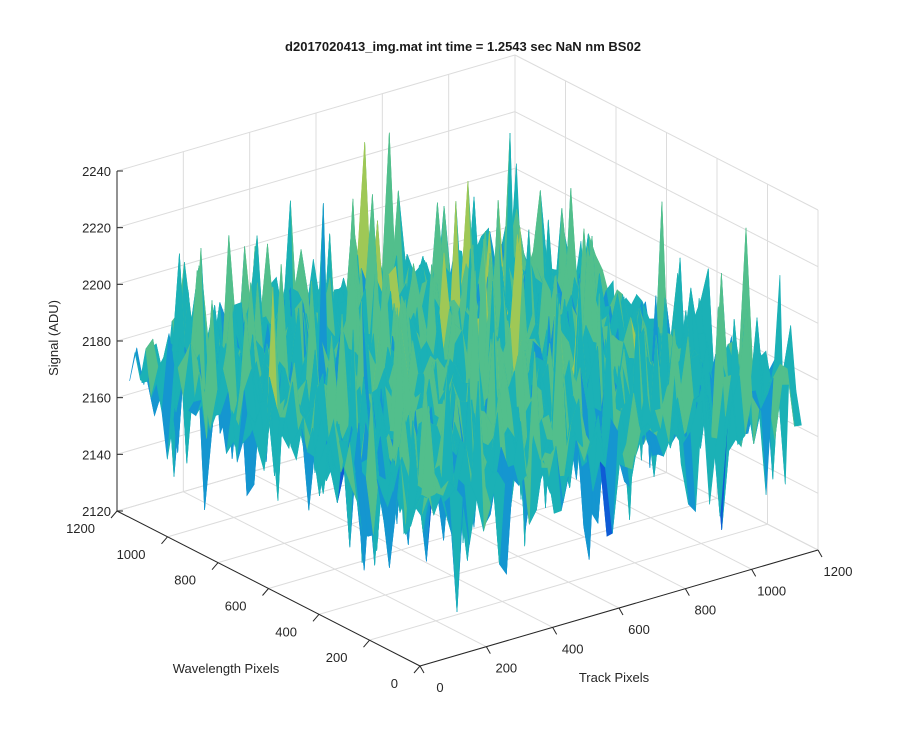  I want to click on x-tick-label: 200, so click(506, 668).